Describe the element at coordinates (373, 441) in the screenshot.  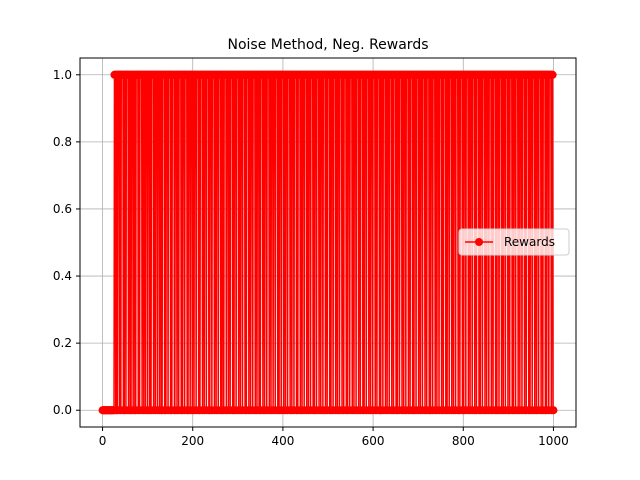
I see `x-tick-label: 600` at that location.